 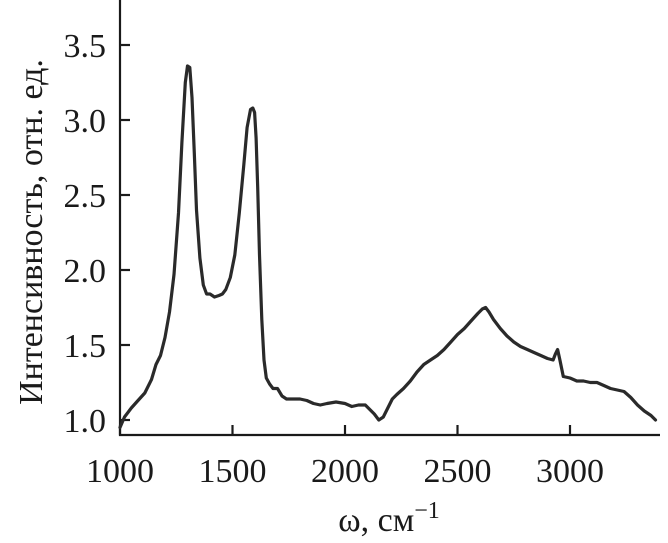 What do you see at coordinates (233, 471) in the screenshot?
I see `x-tick-label: 1500` at bounding box center [233, 471].